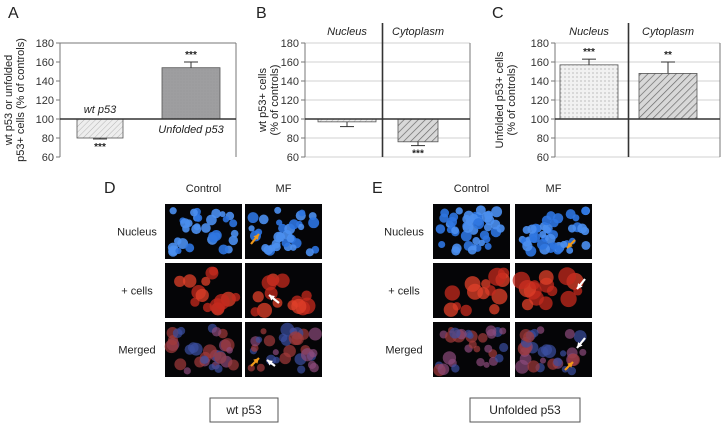 The width and height of the screenshot is (727, 432). What do you see at coordinates (540, 120) in the screenshot?
I see `y-tick-label: 100` at bounding box center [540, 120].